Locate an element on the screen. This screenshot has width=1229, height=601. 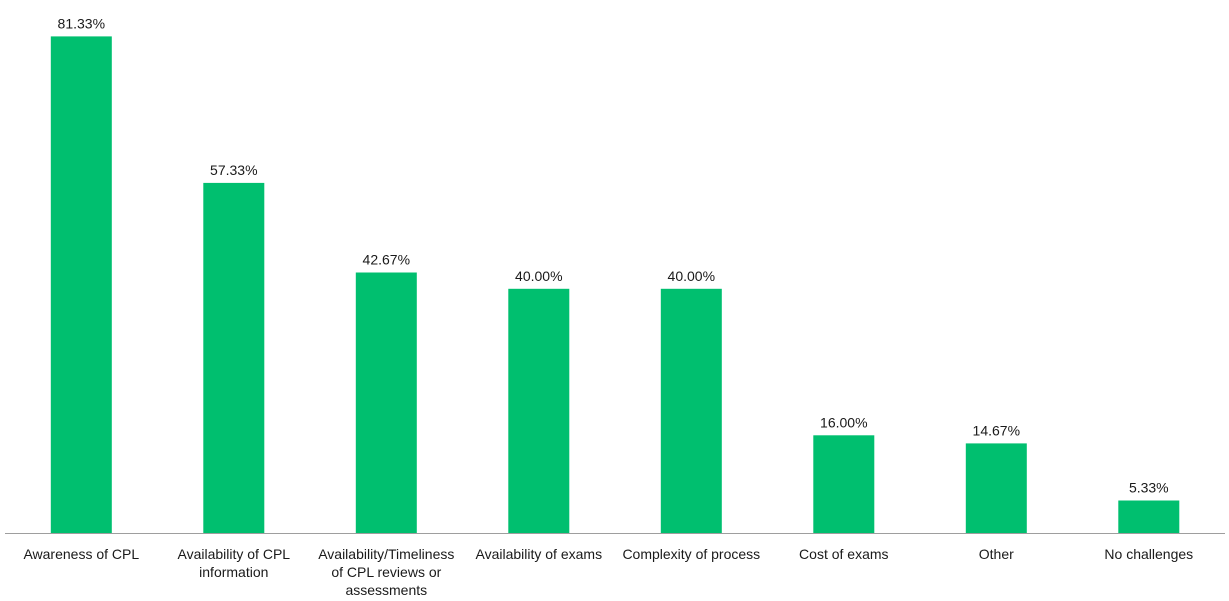
category-label: Availability of CPL information is located at coordinates (234, 563).